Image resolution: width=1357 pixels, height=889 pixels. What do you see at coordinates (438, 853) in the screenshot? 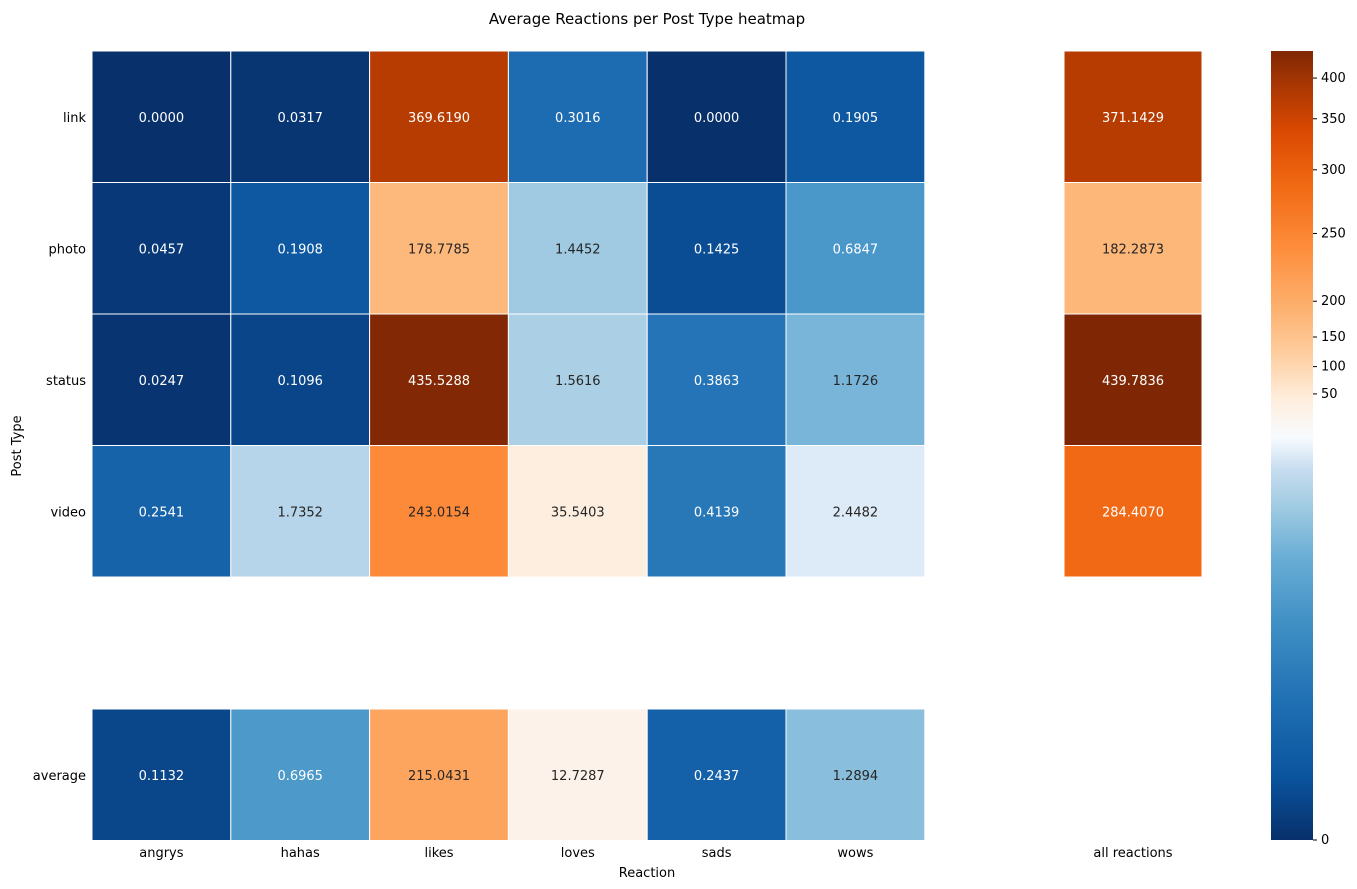
I see `x-tick-likes: likes` at bounding box center [438, 853].